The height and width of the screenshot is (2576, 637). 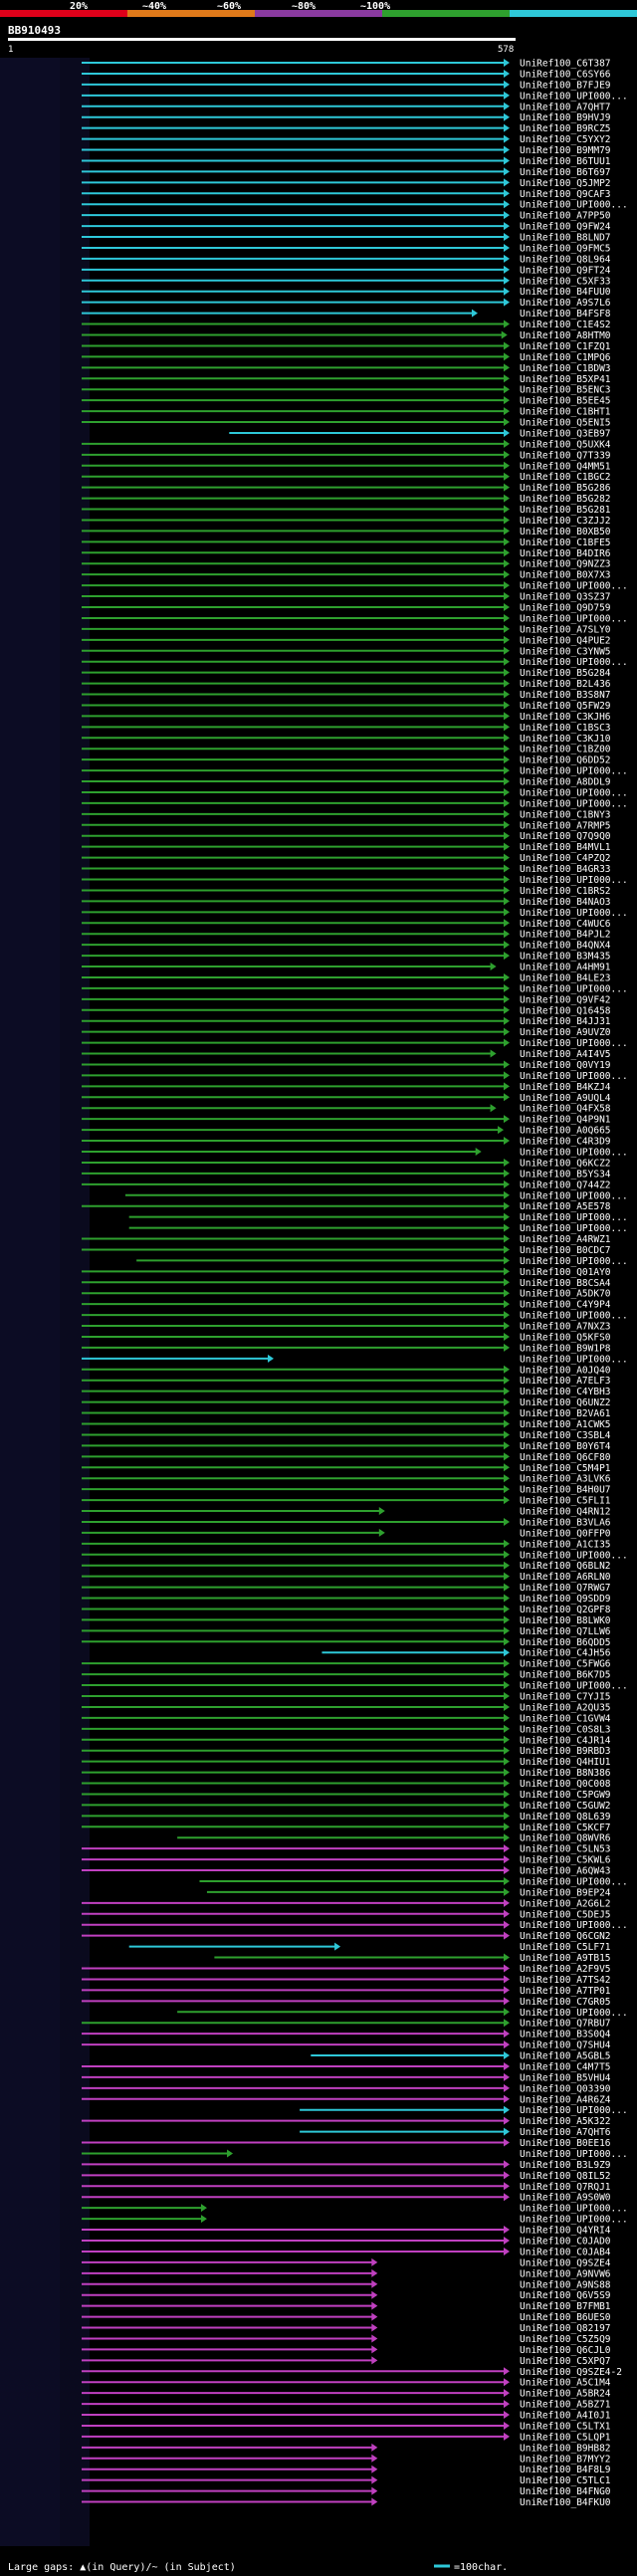 I want to click on hit-label: UniRef100_B0XB50, so click(x=565, y=532).